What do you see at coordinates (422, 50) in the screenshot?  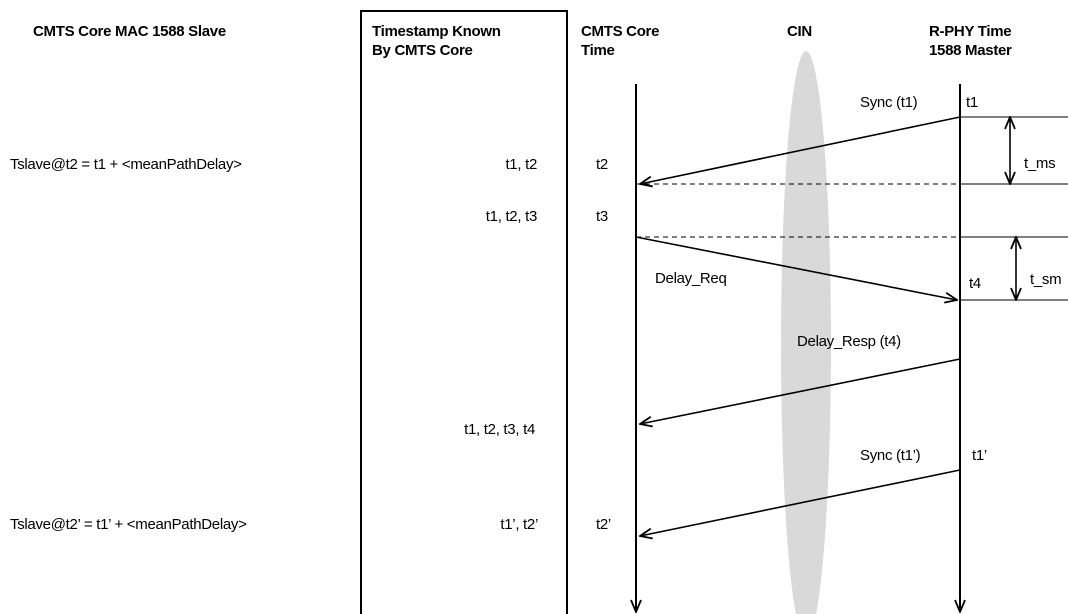 I see `header-timestamp-known-2: By CMTS Core` at bounding box center [422, 50].